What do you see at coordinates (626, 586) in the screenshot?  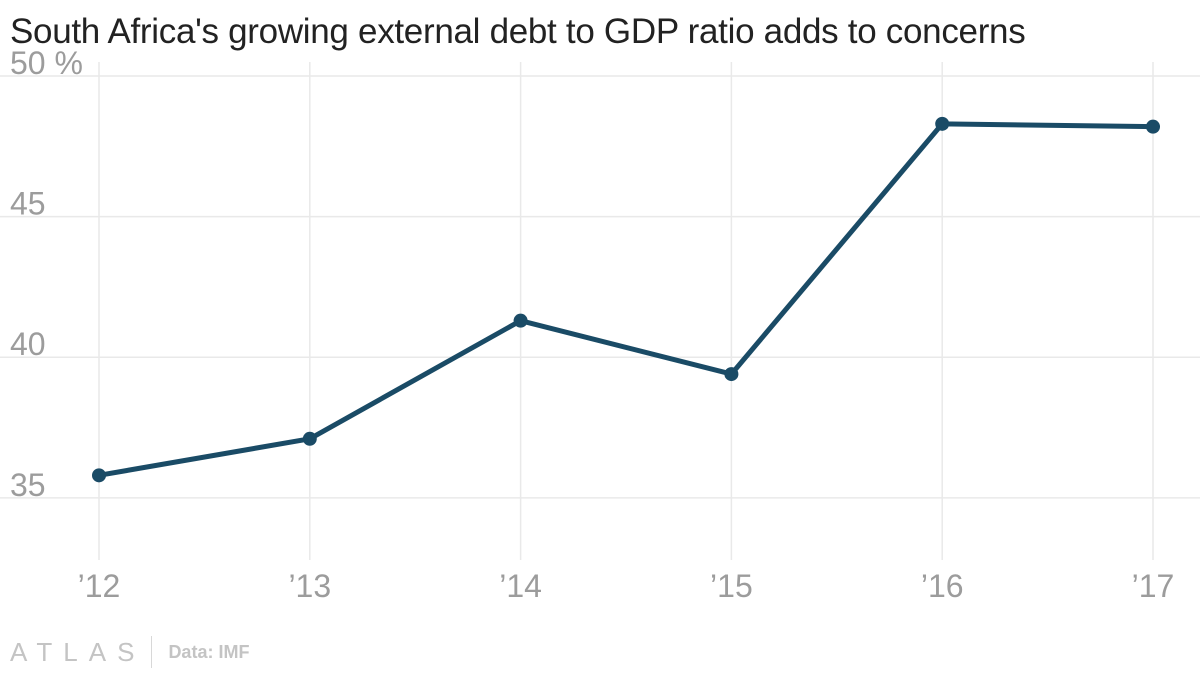 I see `x-axis-labels: ’12 ’13 ’14 ’15 ’16 ’17` at bounding box center [626, 586].